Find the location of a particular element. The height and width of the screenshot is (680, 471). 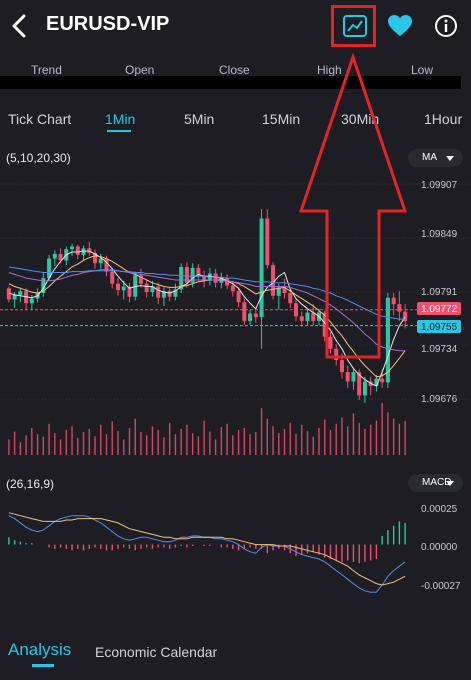

timeframe-tabs: Tick Chart 1Min 5Min 15Min 30Min 1Hour is located at coordinates (235, 121).